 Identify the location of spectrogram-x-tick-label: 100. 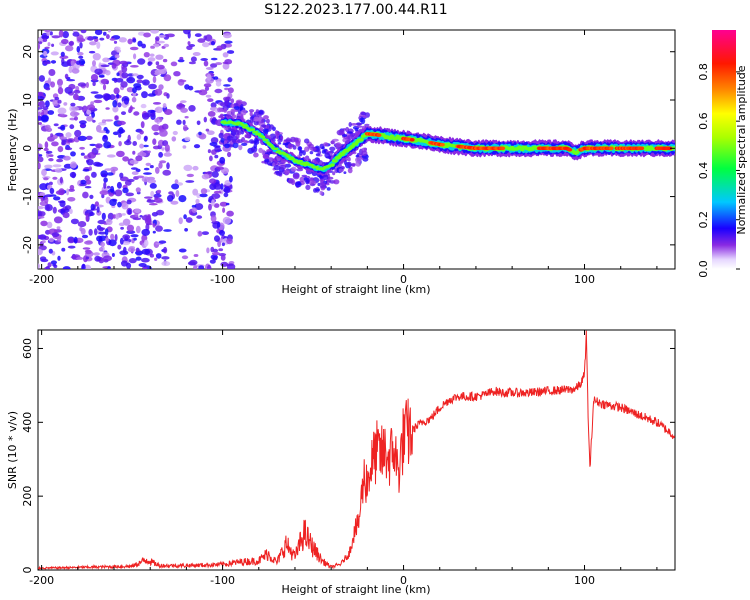
(584, 279).